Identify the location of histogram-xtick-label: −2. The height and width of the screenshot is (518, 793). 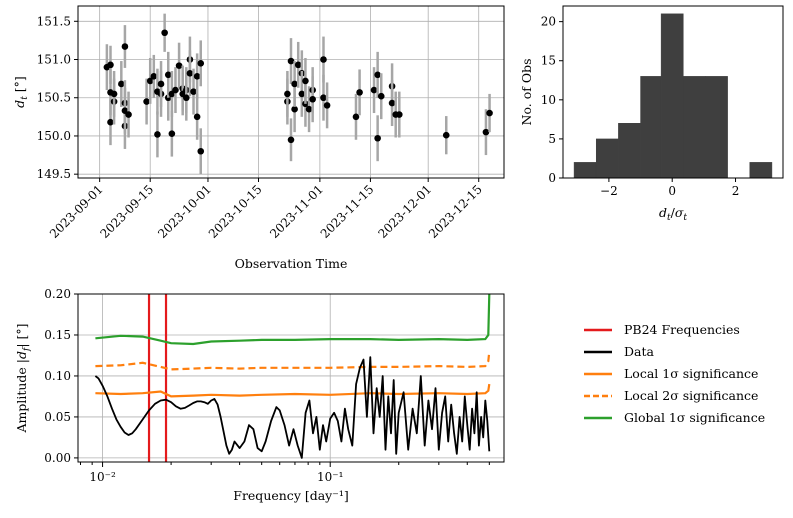
(609, 191).